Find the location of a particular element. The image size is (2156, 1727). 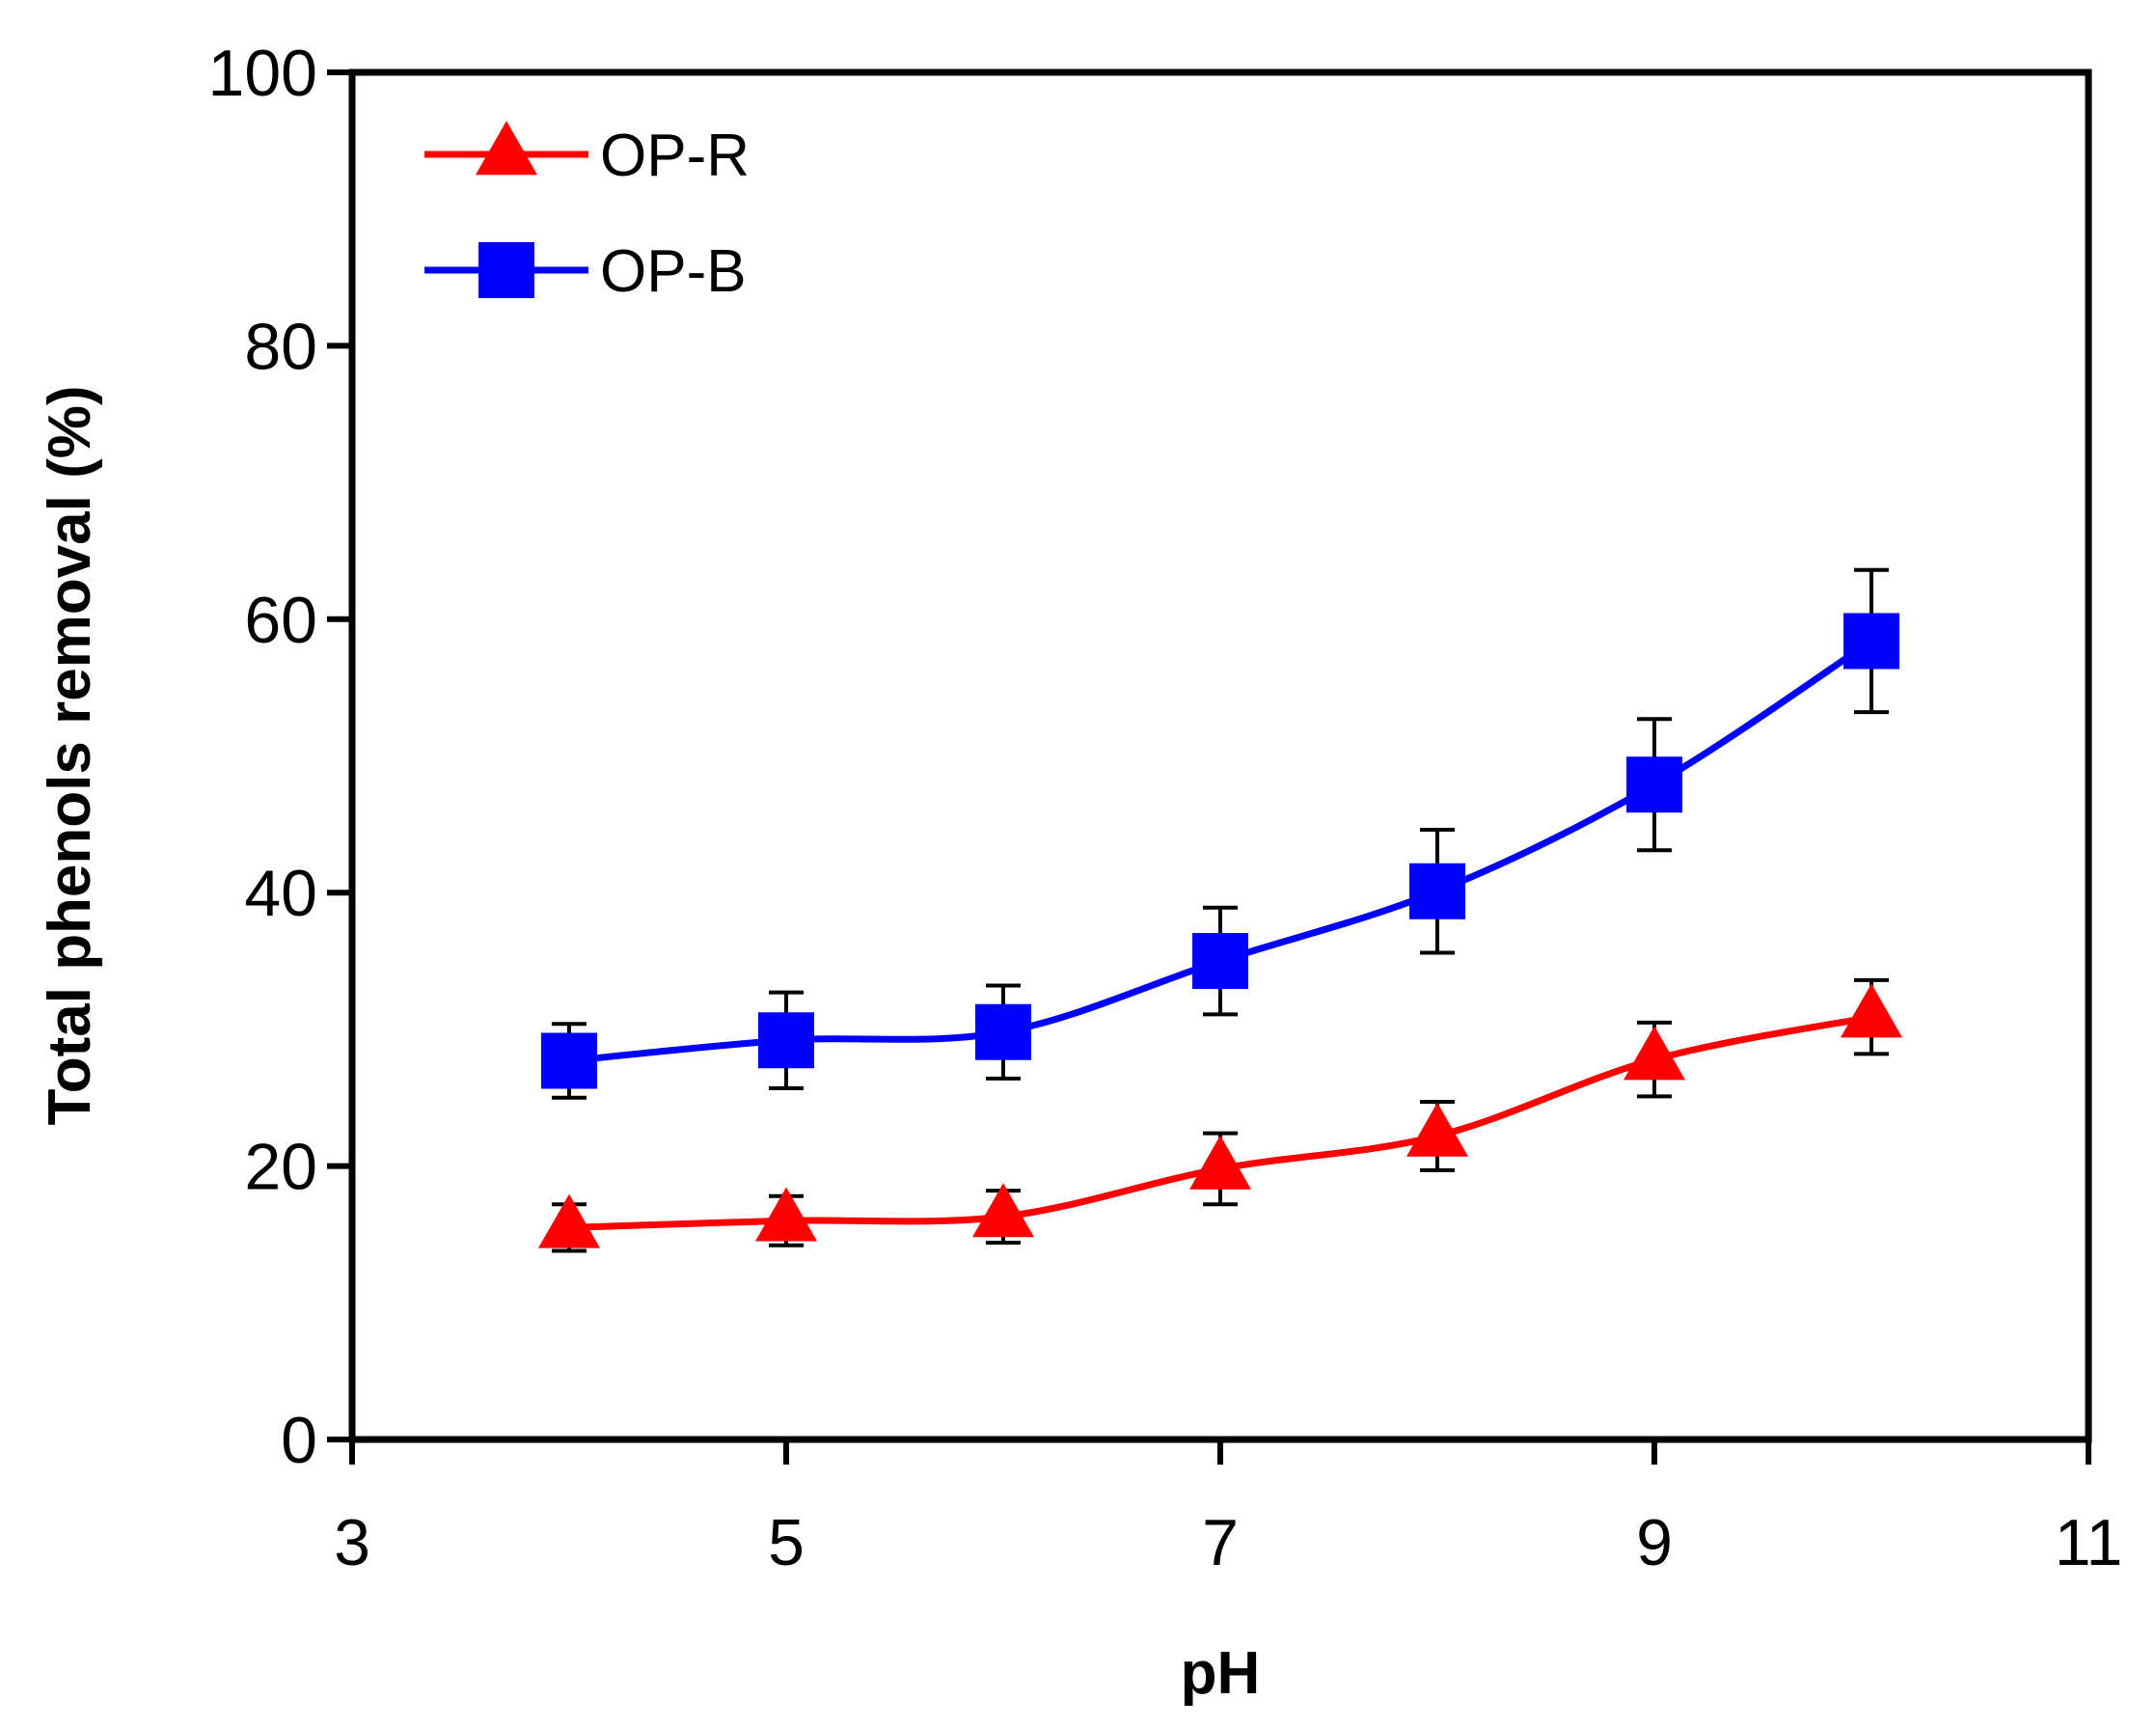

y-tick-label-60: 60 is located at coordinates (280, 620).